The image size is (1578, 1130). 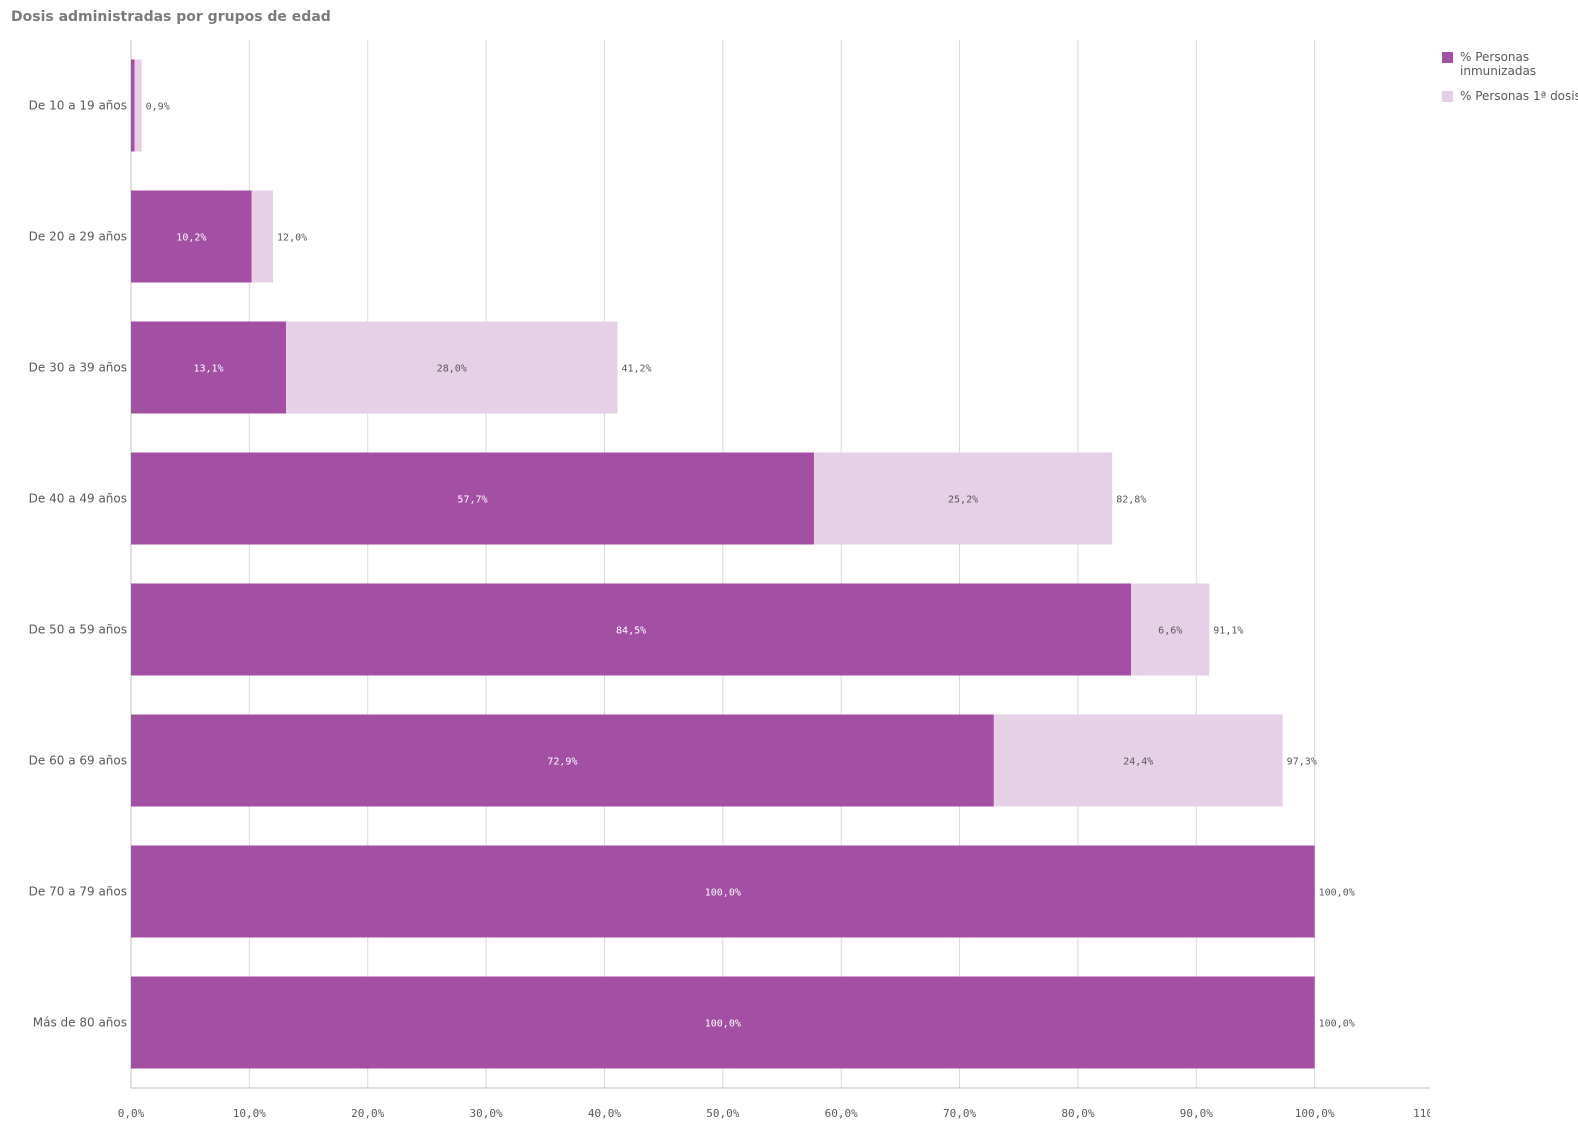 What do you see at coordinates (1421, 1113) in the screenshot?
I see `x-tick-label: 110,0%` at bounding box center [1421, 1113].